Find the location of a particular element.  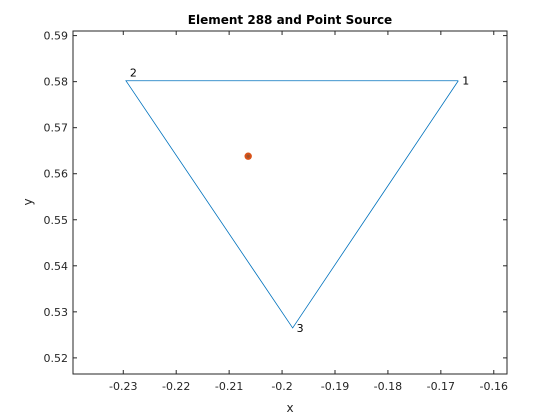

point-source-marker-center is located at coordinates (248, 156).